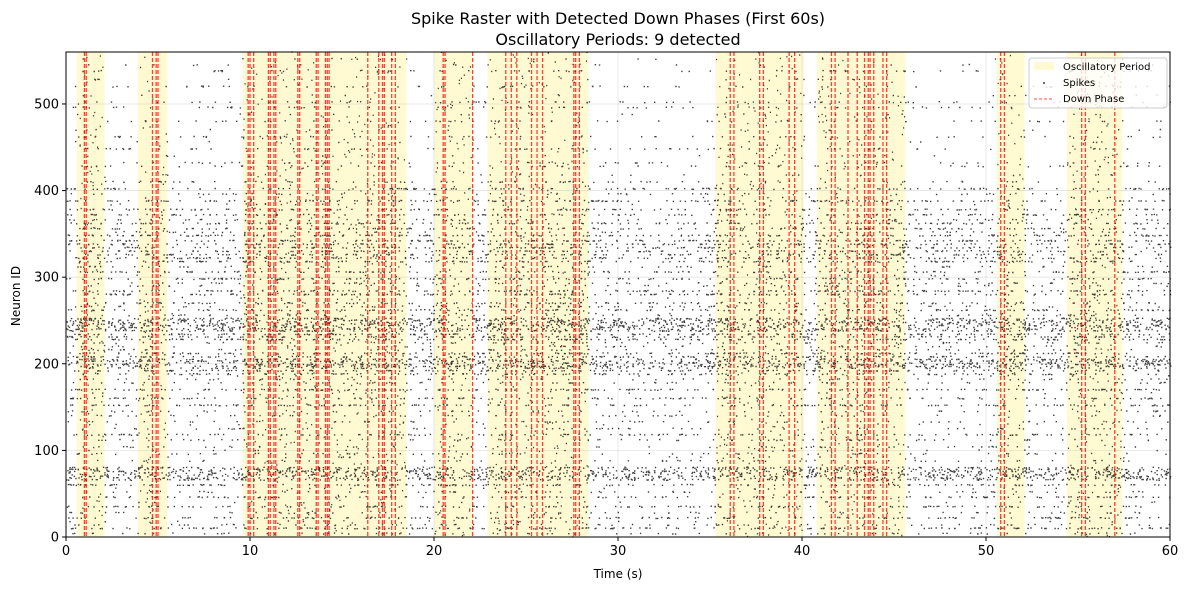 The image size is (1189, 590). What do you see at coordinates (618, 551) in the screenshot?
I see `x-tick-label-3: 30` at bounding box center [618, 551].